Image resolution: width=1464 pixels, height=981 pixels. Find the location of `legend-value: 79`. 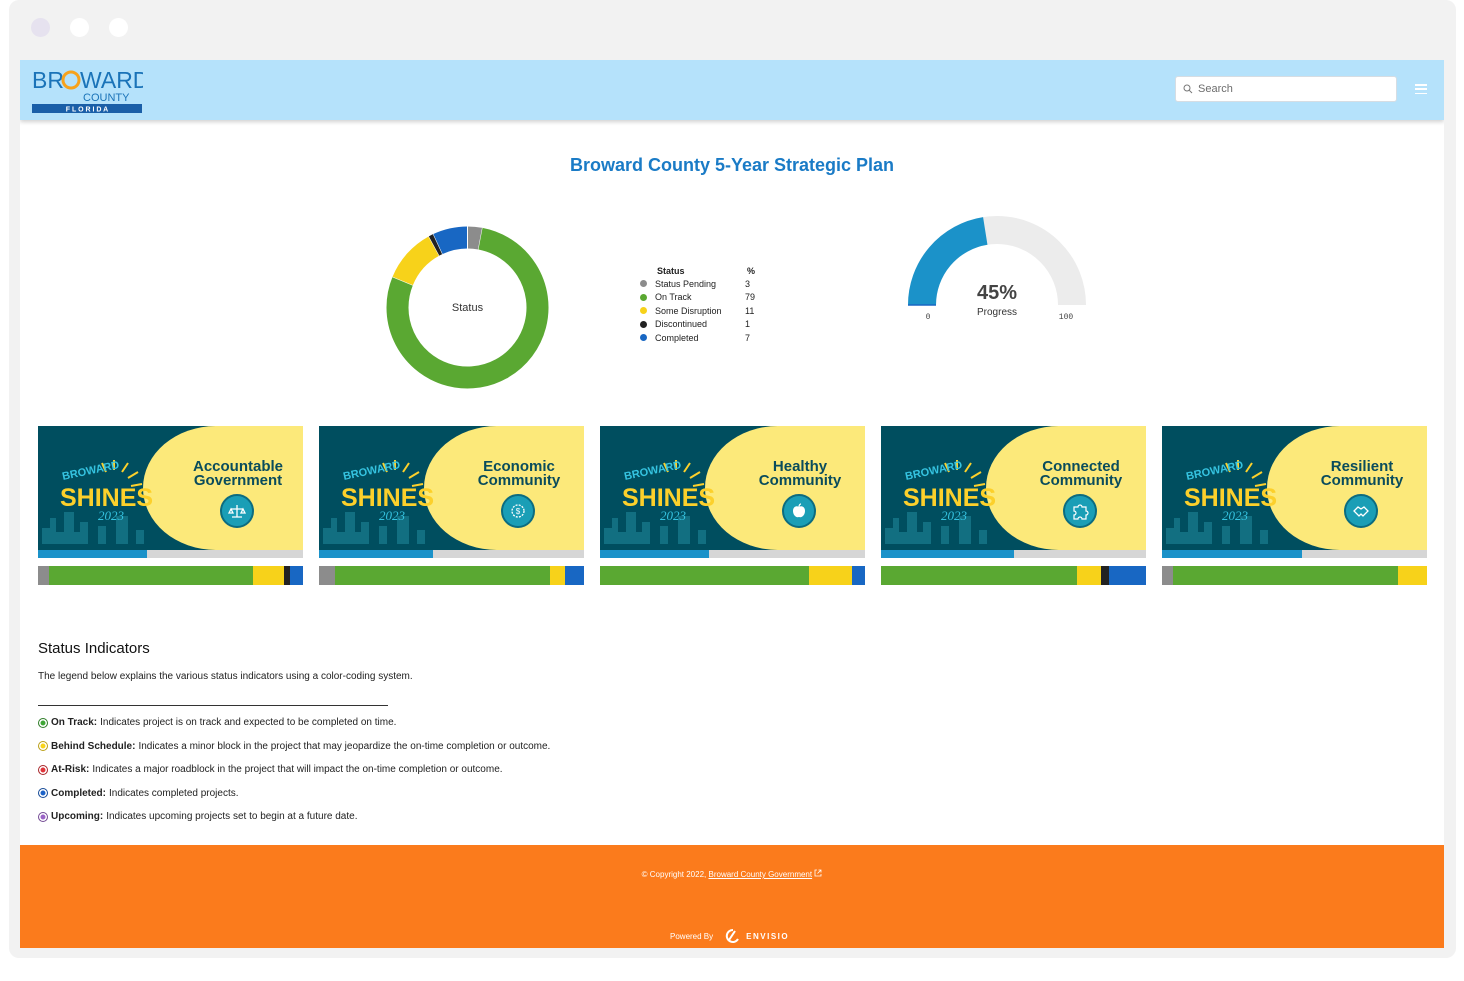

legend-value: 79 is located at coordinates (750, 297).